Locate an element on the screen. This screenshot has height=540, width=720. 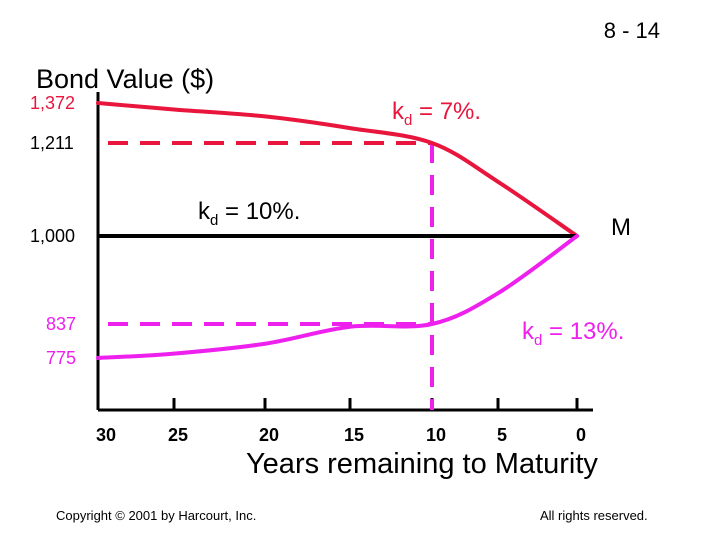
y-tick-label-837: 837 is located at coordinates (61, 324).